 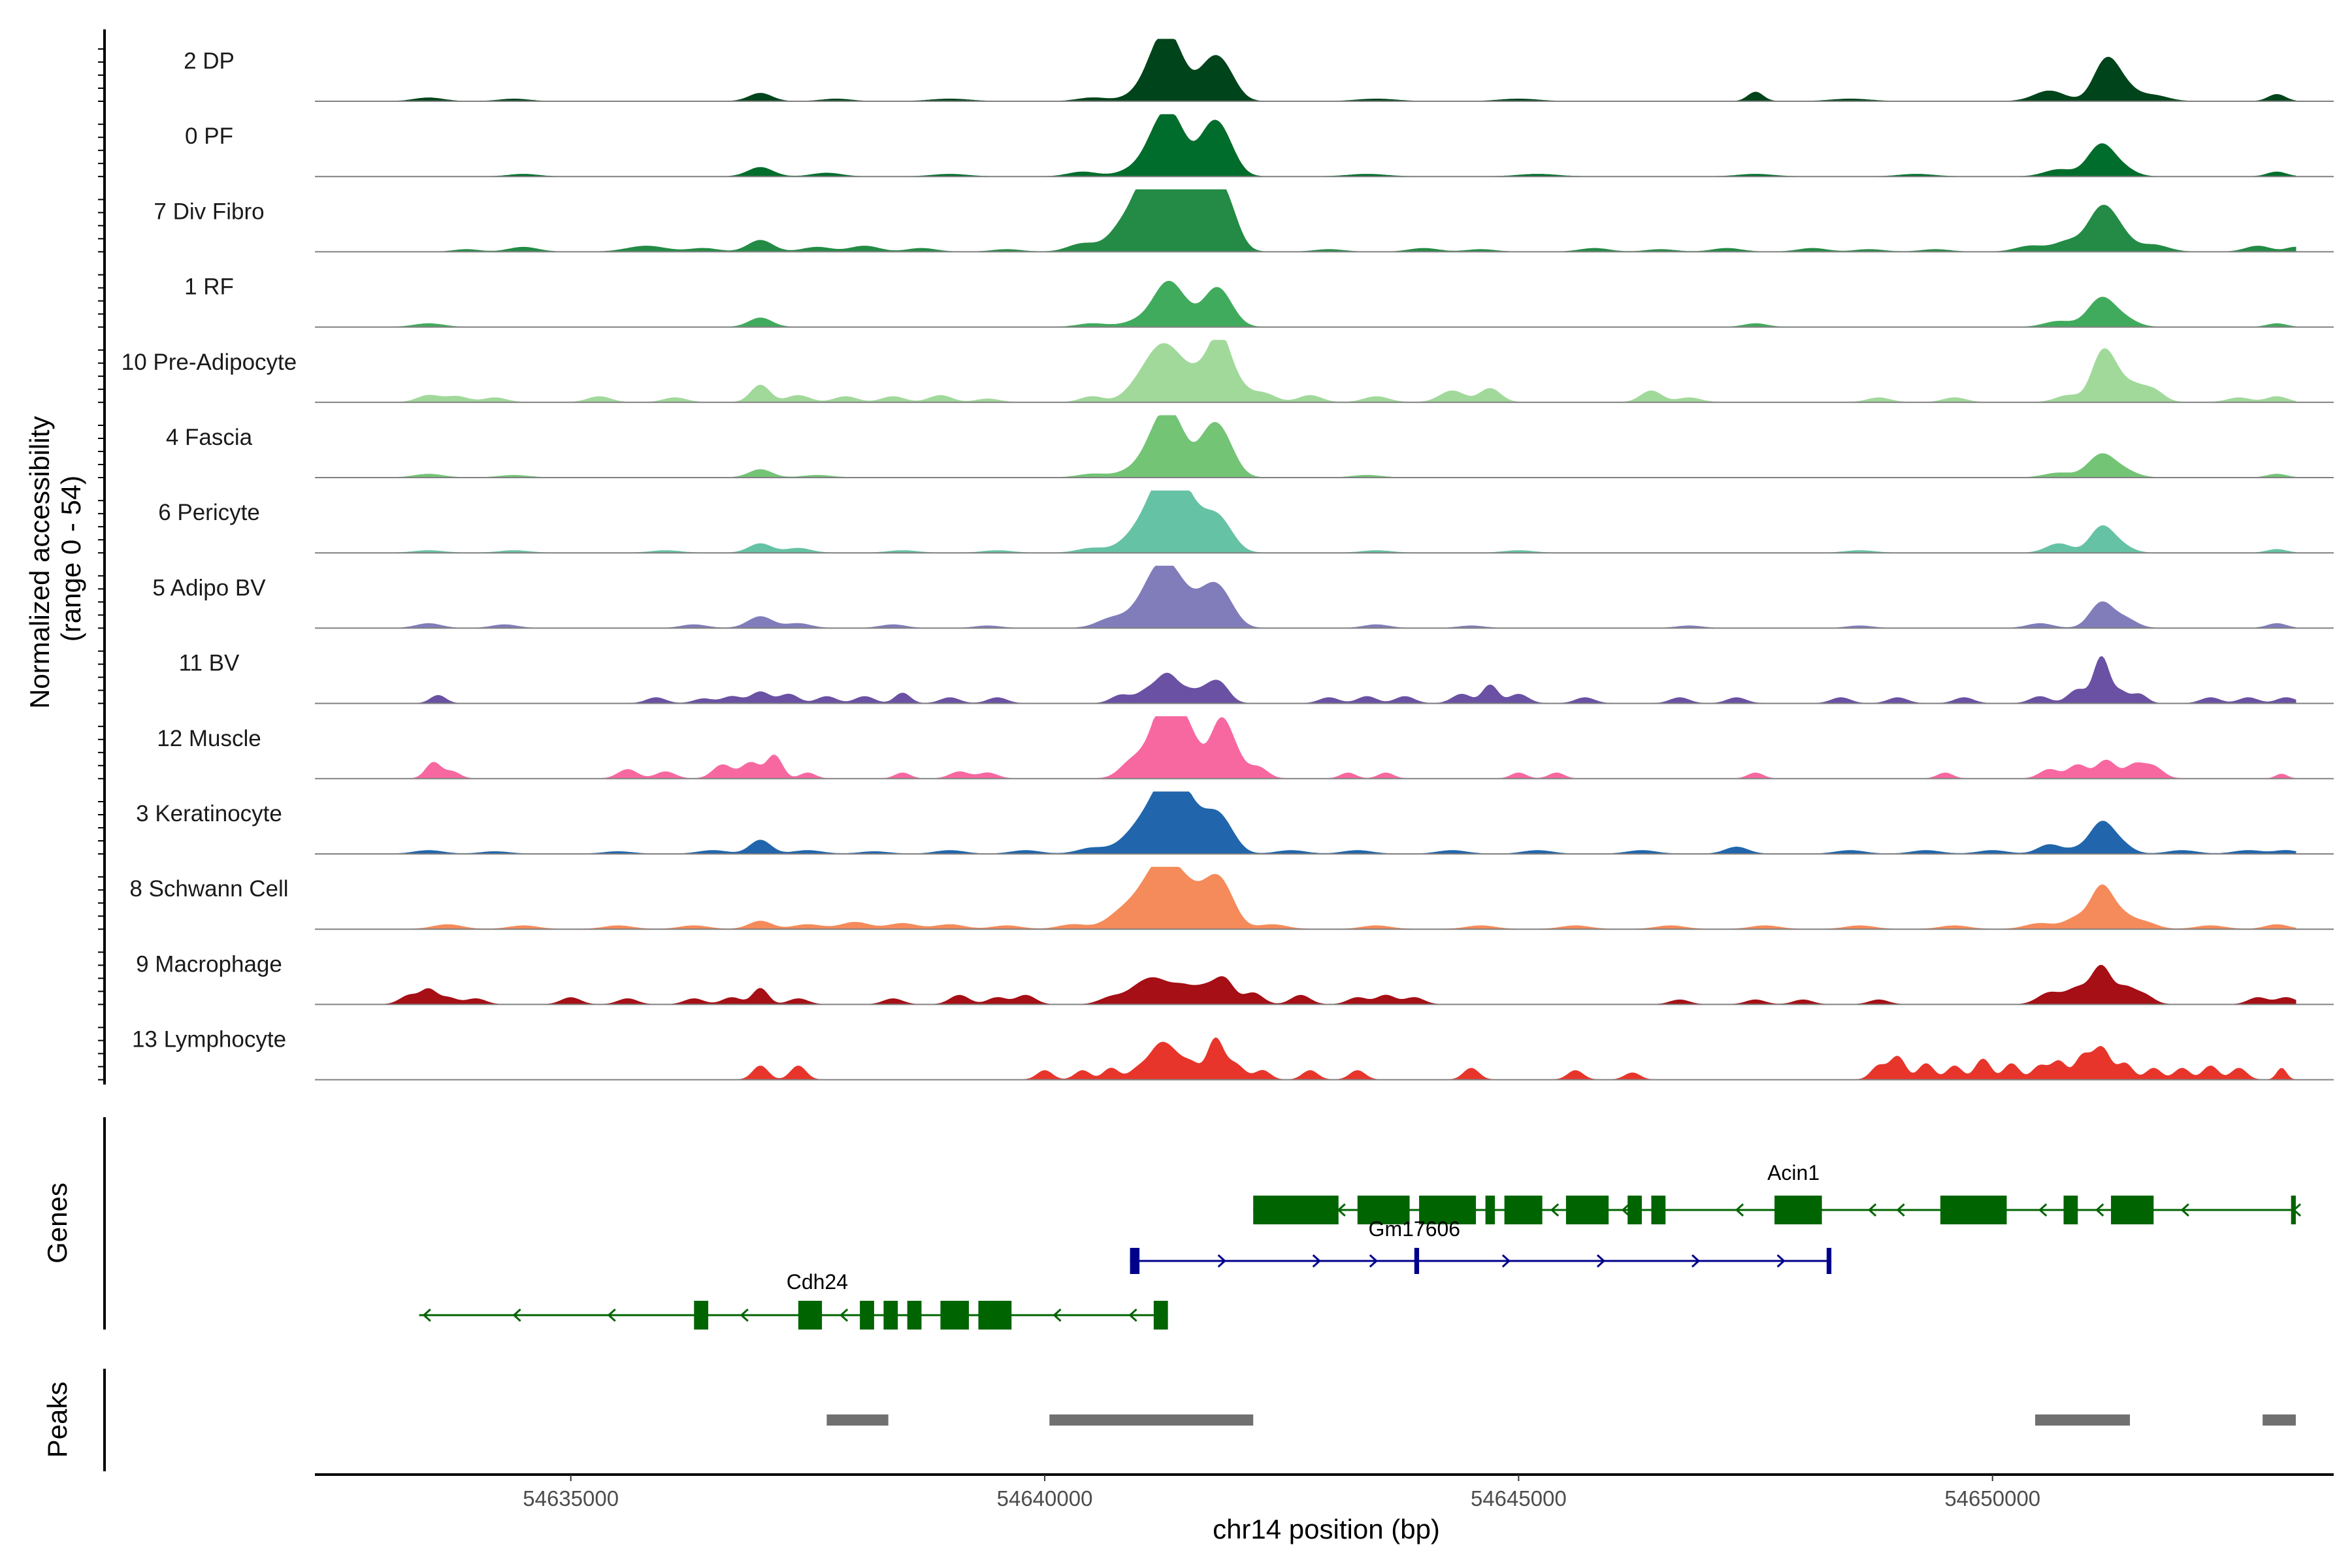 What do you see at coordinates (1045, 1498) in the screenshot?
I see `x-tick-label: 54640000` at bounding box center [1045, 1498].